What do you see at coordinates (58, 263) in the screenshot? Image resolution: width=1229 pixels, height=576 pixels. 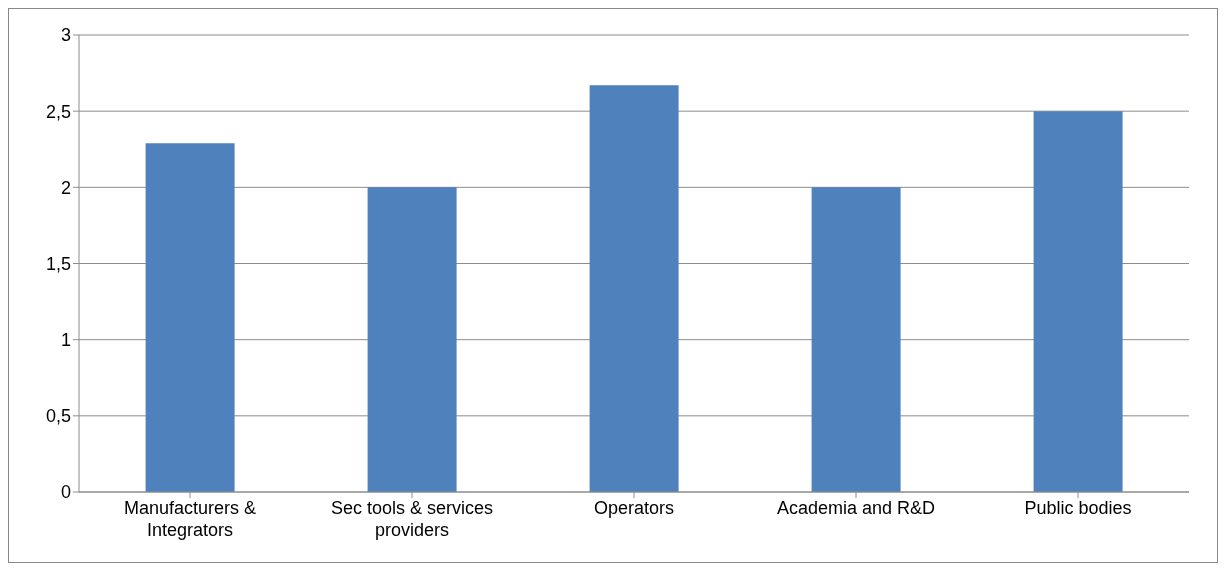 I see `y-tick-label: 1,5` at bounding box center [58, 263].